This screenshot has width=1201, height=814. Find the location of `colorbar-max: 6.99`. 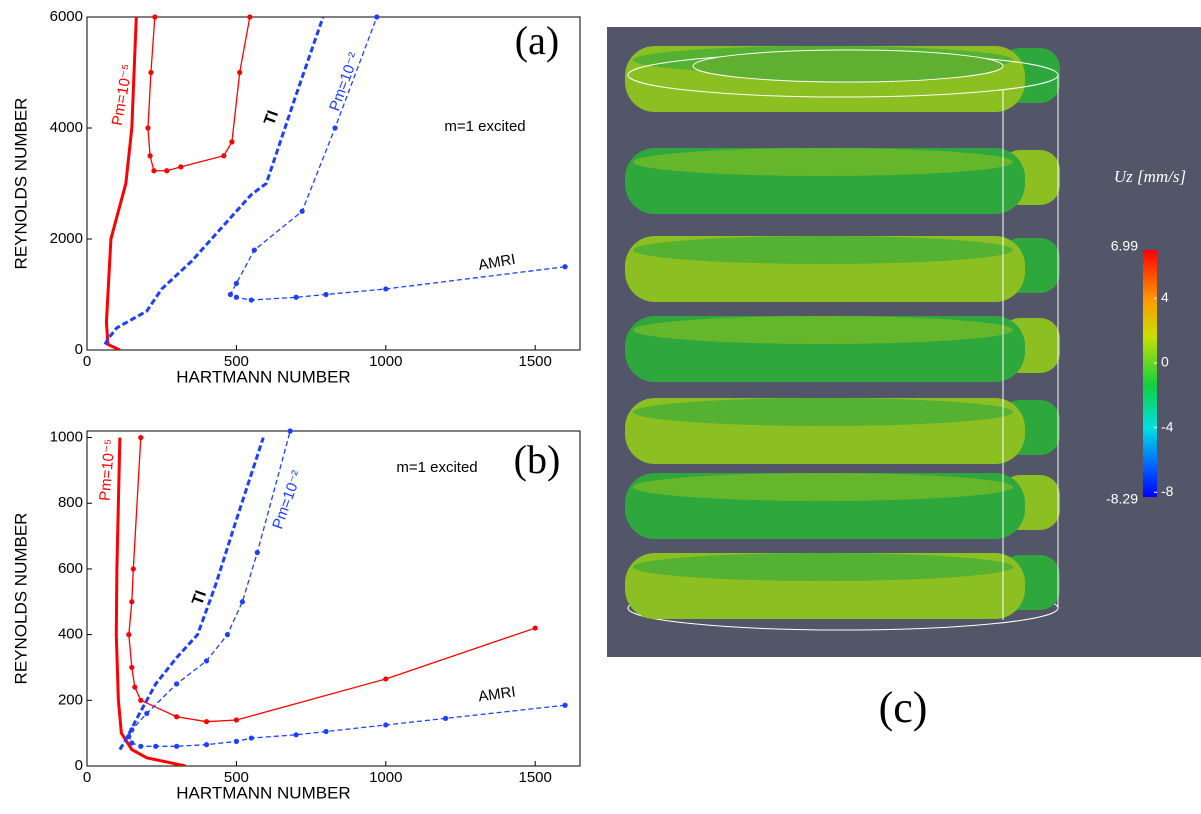

colorbar-max: 6.99 is located at coordinates (1124, 246).